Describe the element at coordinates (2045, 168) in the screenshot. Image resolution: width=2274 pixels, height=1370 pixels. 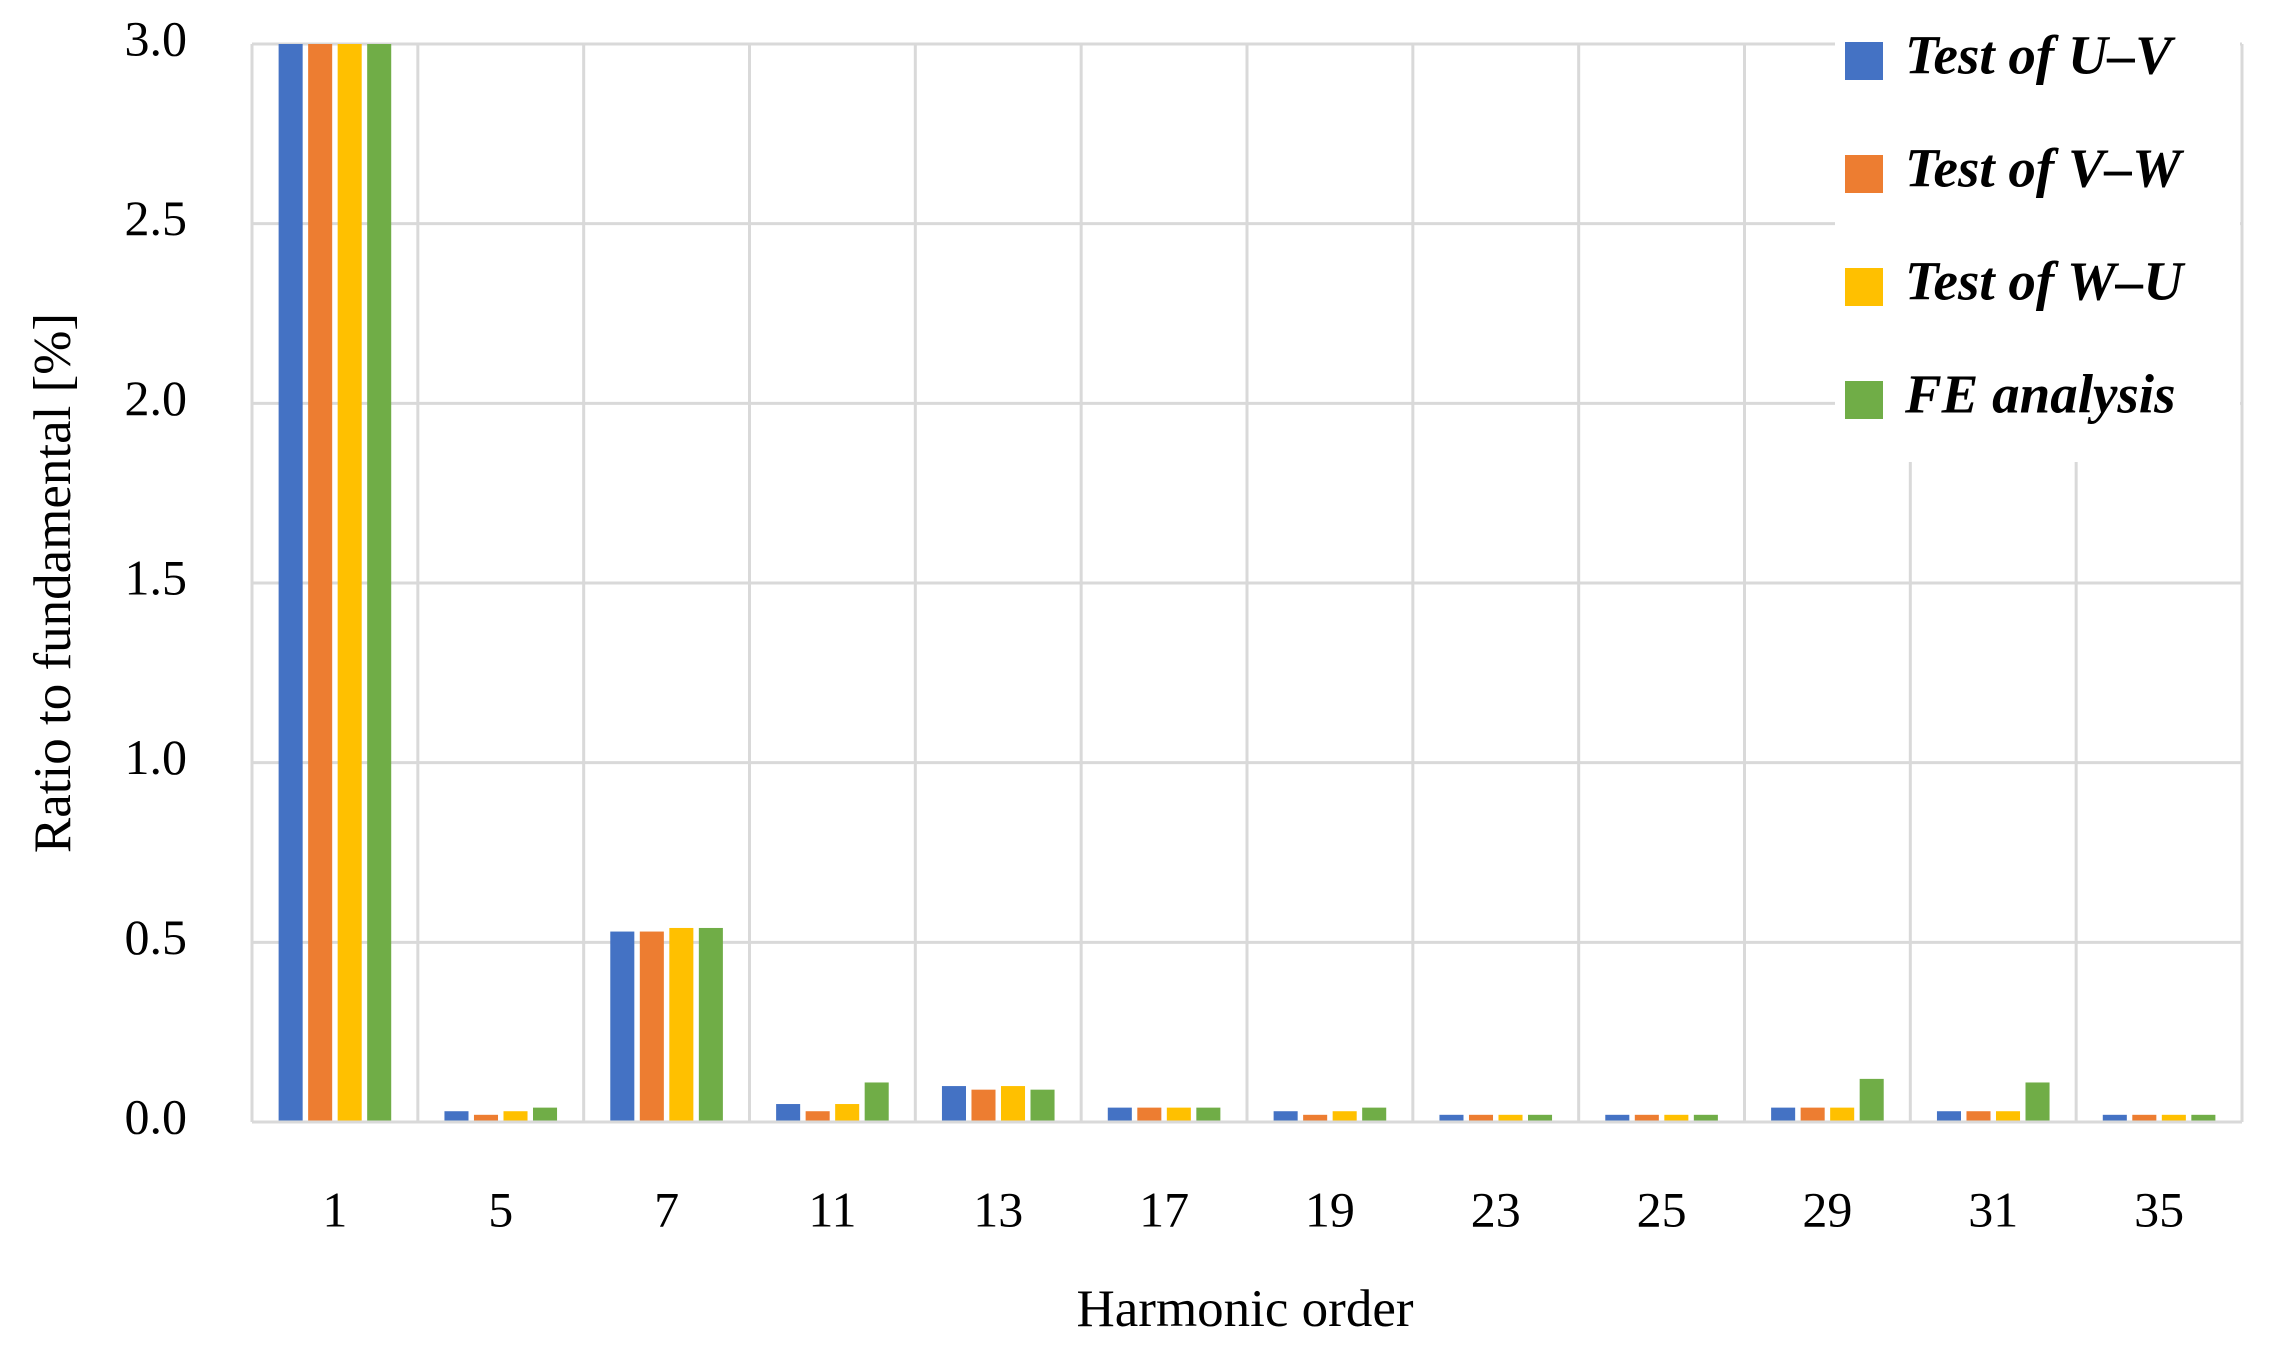
I see `legend-label: Test of V–W` at that location.